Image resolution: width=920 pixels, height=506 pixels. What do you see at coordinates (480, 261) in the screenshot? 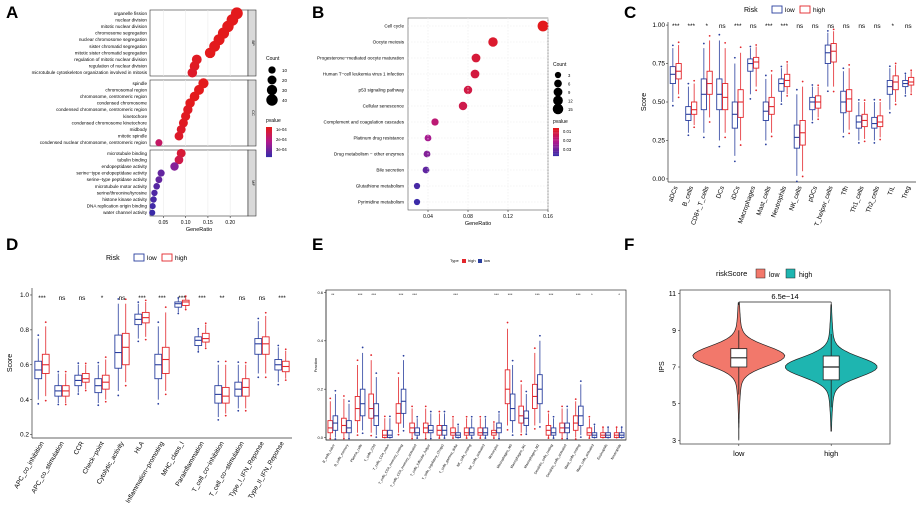
I see `panel-e-legend-key-low` at bounding box center [480, 261].